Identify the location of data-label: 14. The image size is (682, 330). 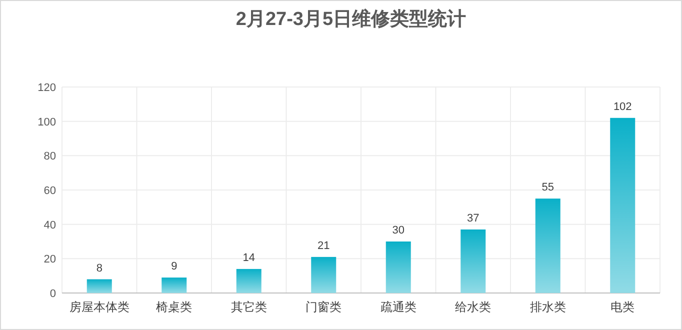
(248, 258).